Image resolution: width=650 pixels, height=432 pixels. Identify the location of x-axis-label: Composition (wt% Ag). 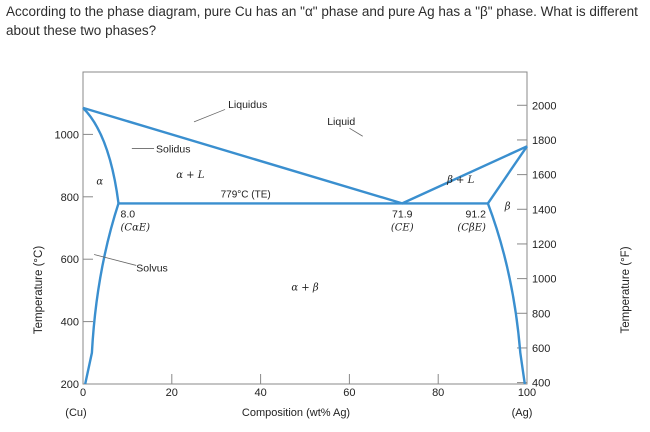
(296, 413).